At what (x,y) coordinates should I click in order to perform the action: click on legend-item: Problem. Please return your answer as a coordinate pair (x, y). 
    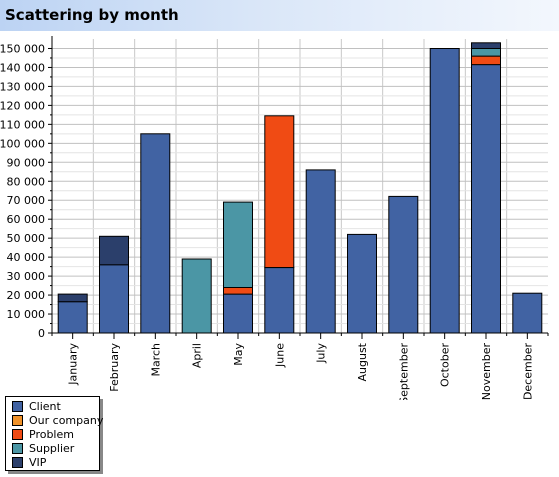
    Looking at the image, I should click on (43, 434).